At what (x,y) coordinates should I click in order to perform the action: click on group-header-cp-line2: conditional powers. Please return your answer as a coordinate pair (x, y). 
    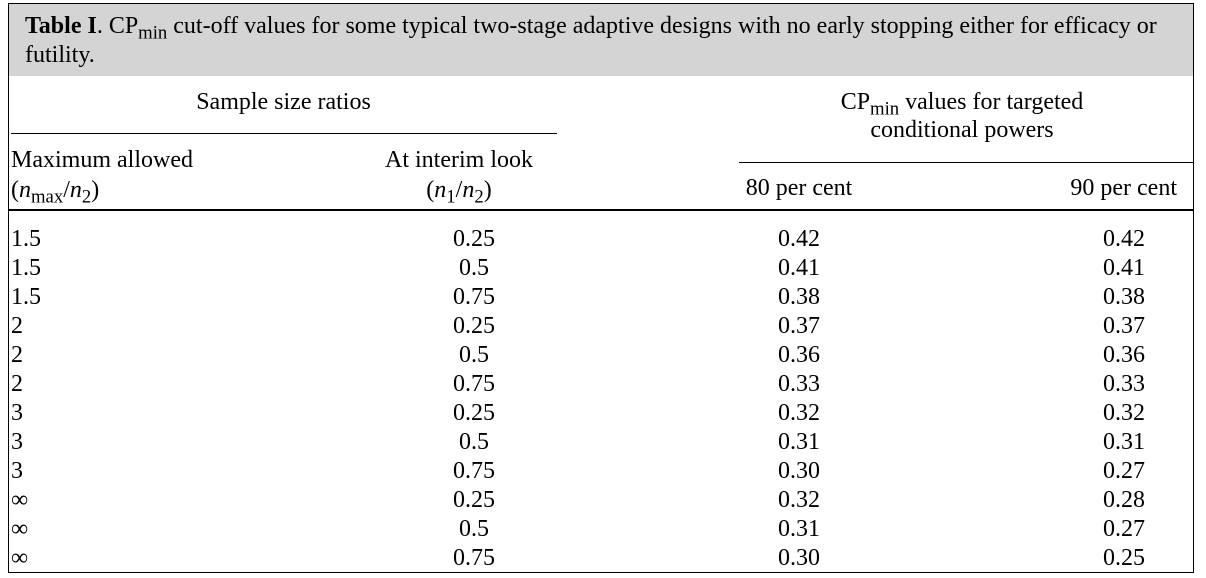
    Looking at the image, I should click on (962, 130).